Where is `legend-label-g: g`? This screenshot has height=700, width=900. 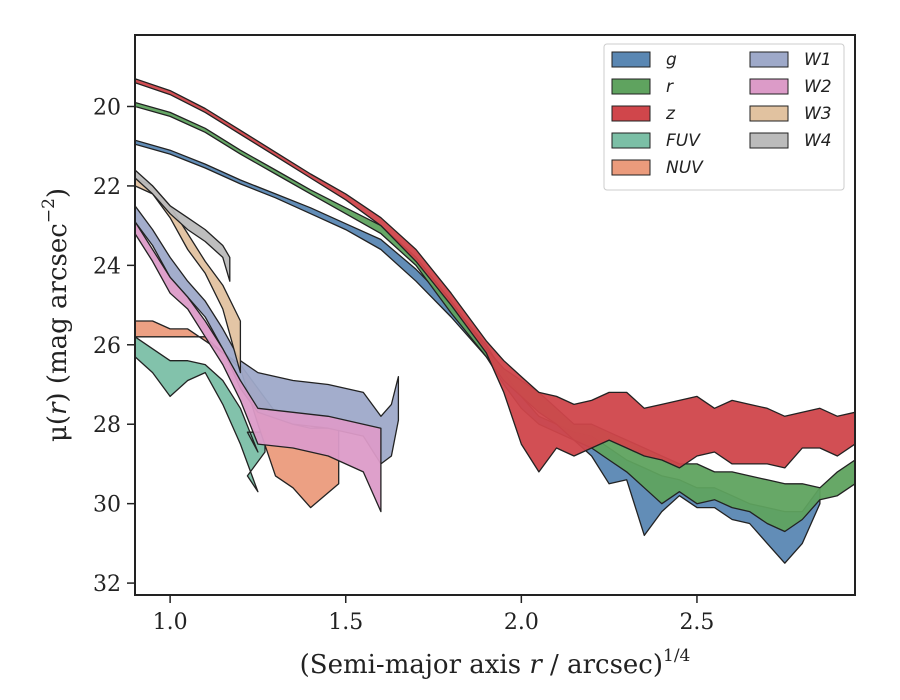
legend-label-g: g is located at coordinates (671, 60).